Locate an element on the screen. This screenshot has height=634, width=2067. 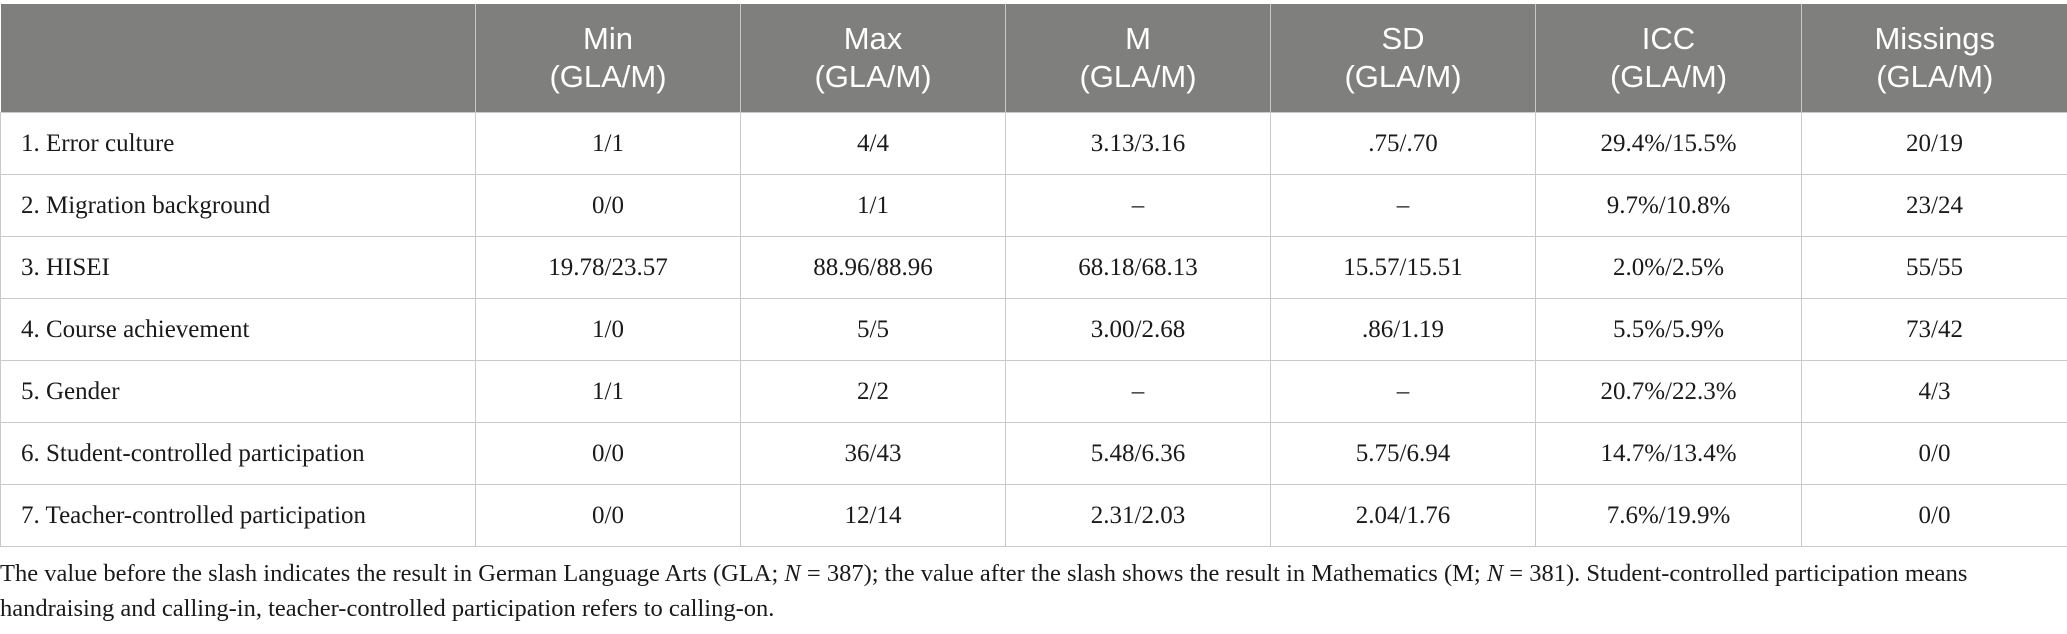
footnote-n-label-1: N is located at coordinates (792, 573).